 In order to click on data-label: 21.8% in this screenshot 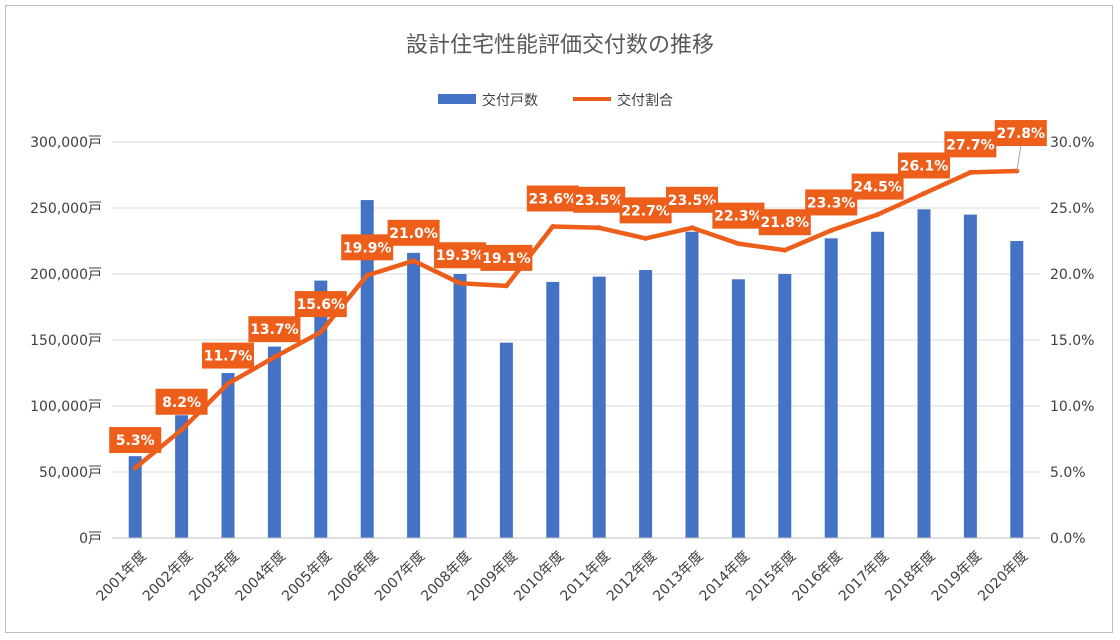, I will do `click(785, 223)`.